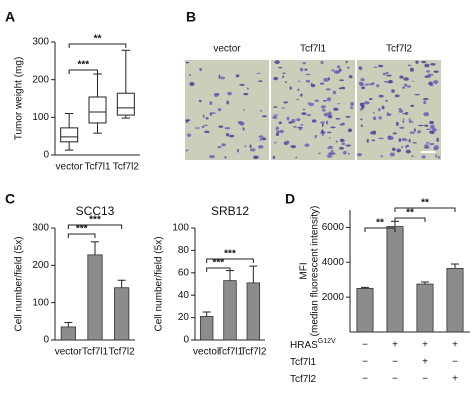 Image resolution: width=474 pixels, height=417 pixels. I want to click on y-tick-label: 2000, so click(333, 297).